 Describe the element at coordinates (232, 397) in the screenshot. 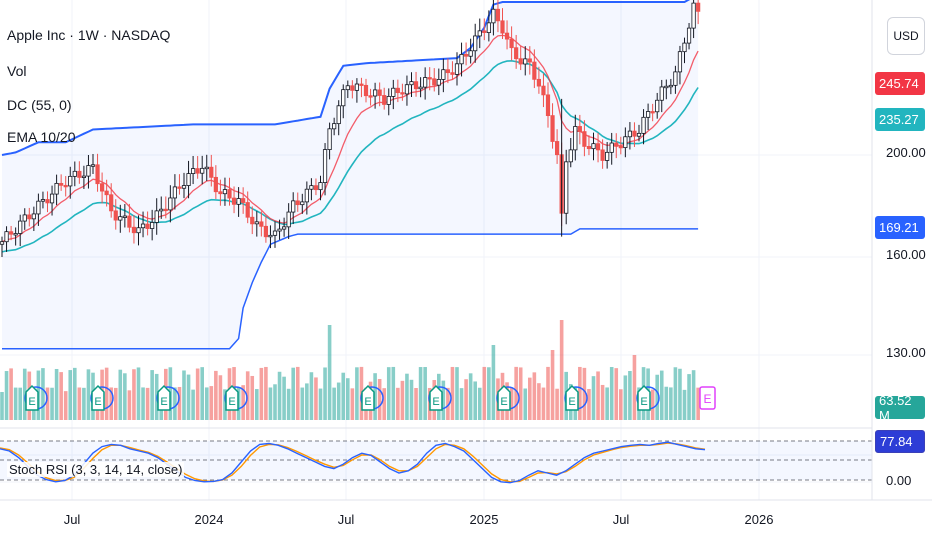

I see `earnings-marker` at that location.